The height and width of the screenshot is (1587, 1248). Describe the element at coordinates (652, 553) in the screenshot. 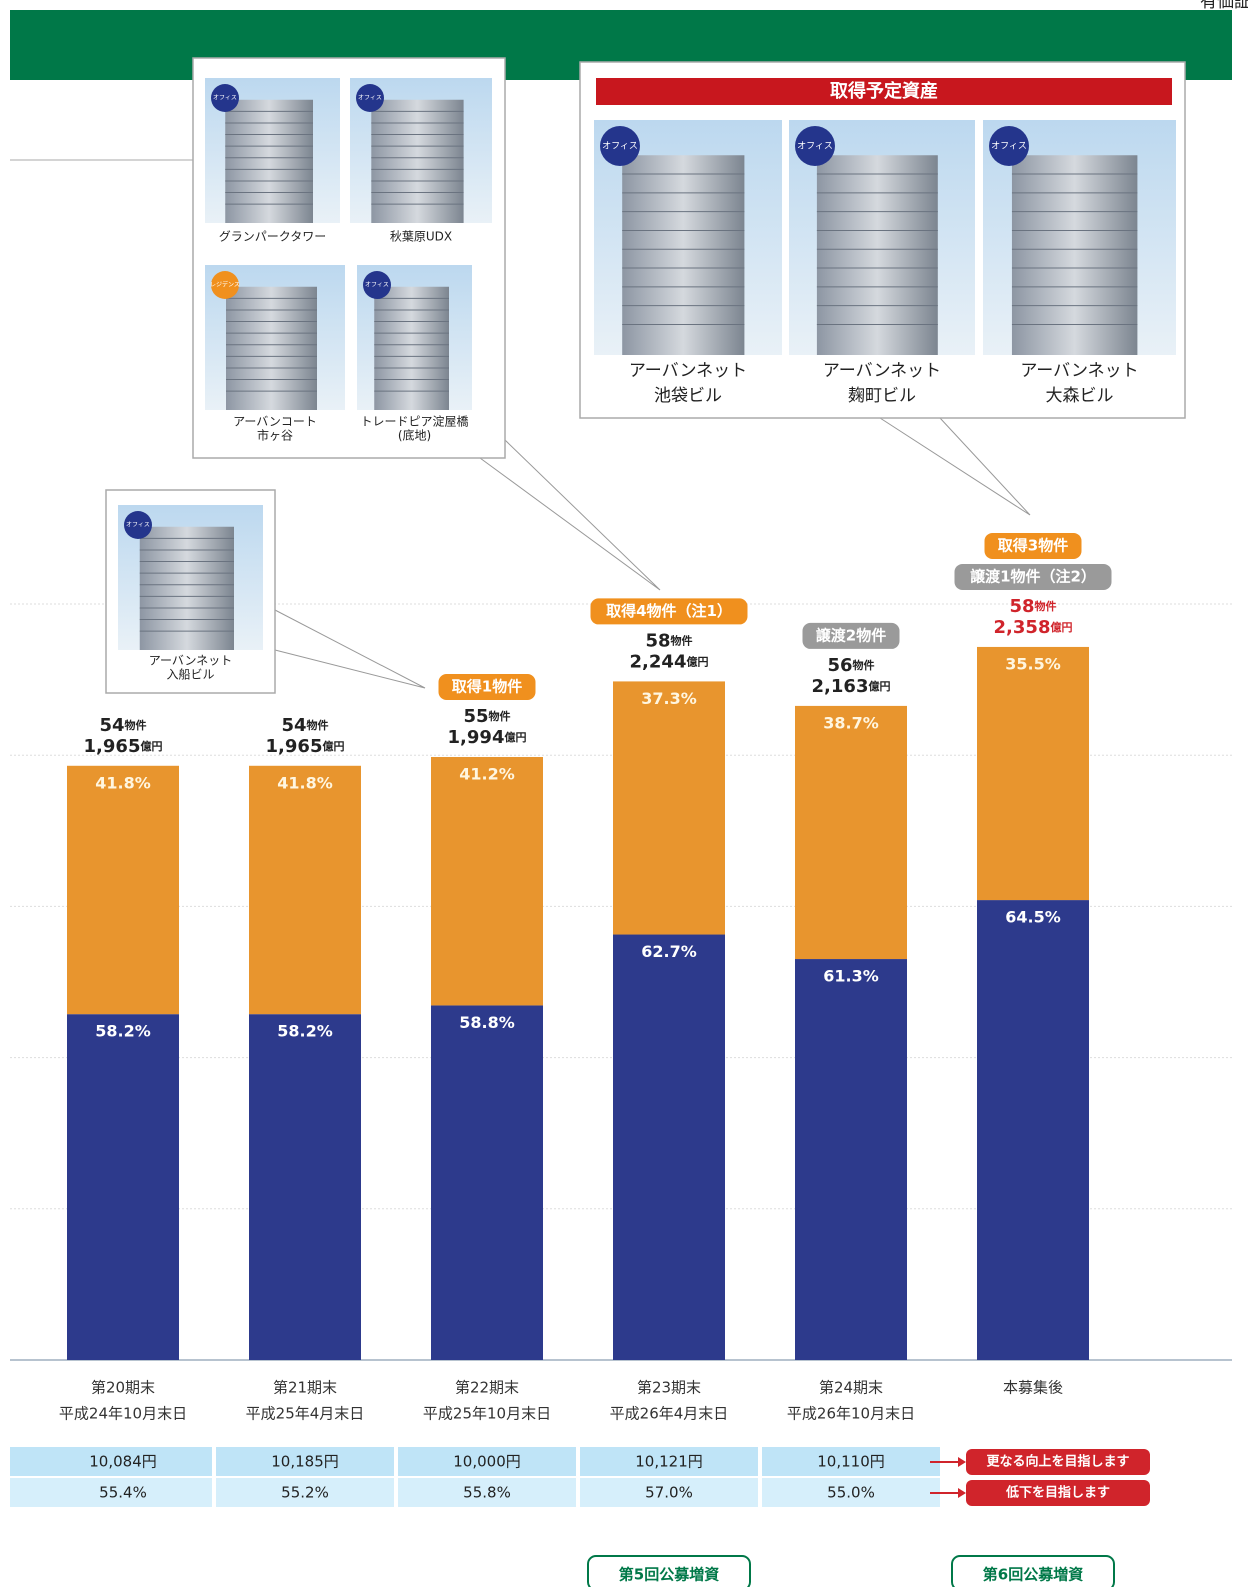

I see `pointers` at that location.